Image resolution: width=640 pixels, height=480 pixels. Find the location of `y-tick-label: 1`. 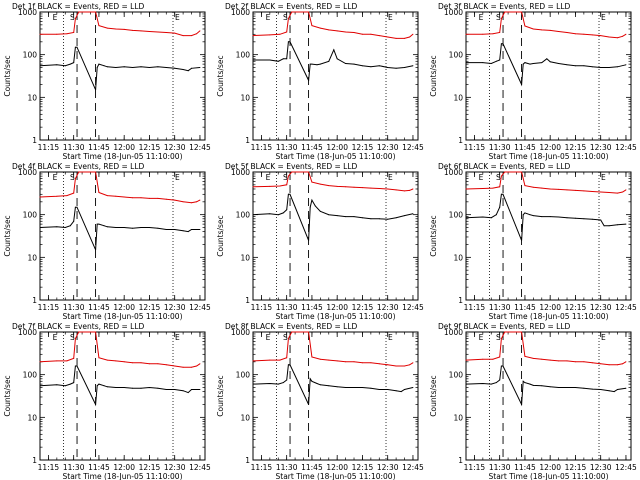

y-tick-label: 1 is located at coordinates (34, 300).